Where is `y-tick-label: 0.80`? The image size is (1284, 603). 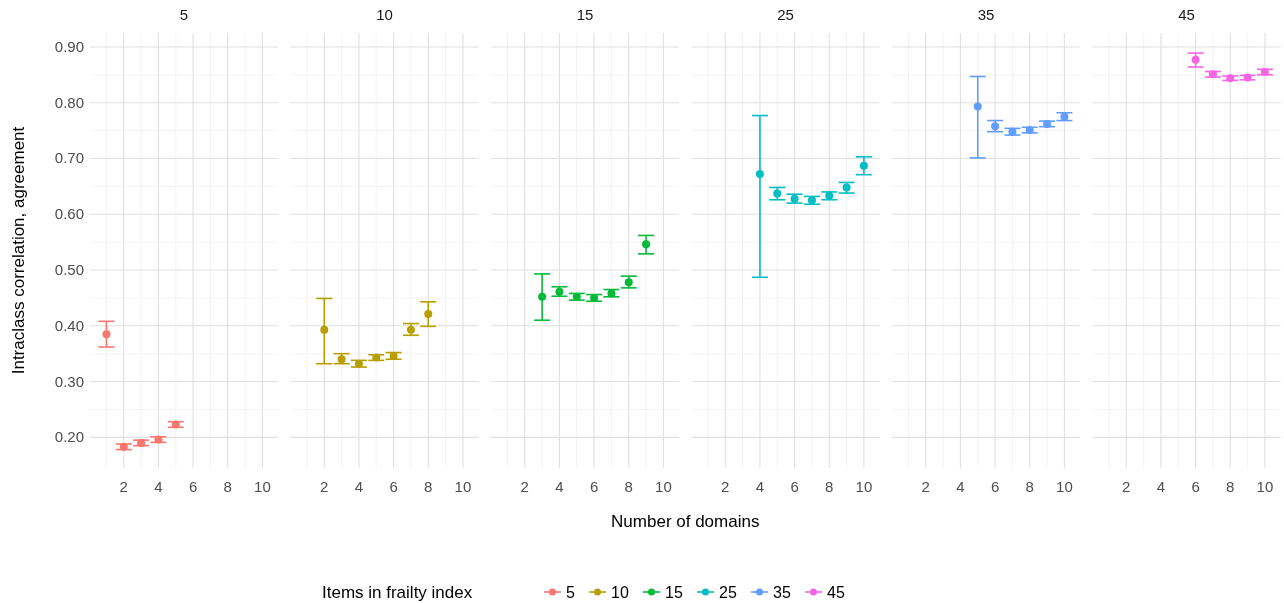 y-tick-label: 0.80 is located at coordinates (69, 102).